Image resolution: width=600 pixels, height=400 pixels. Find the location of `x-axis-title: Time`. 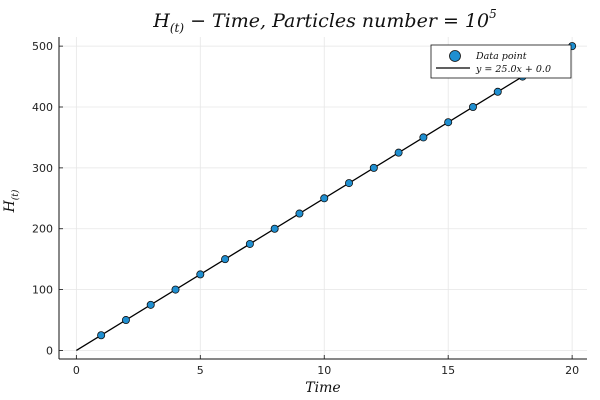

x-axis-title: Time is located at coordinates (322, 388).